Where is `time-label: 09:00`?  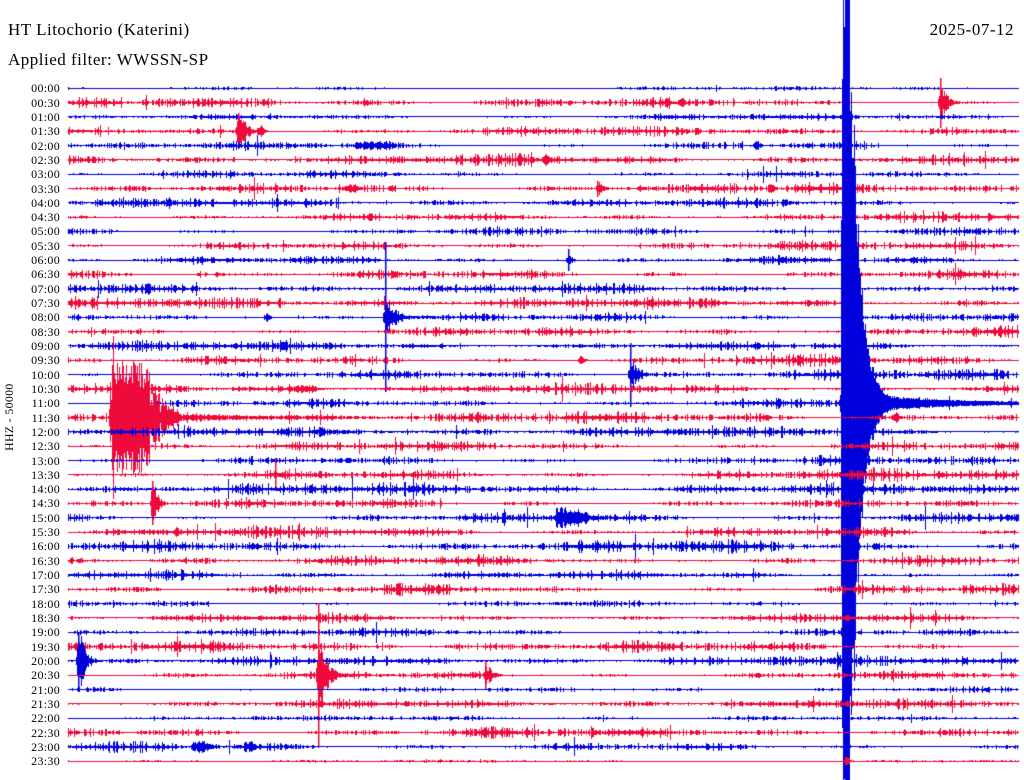
time-label: 09:00 is located at coordinates (45, 345).